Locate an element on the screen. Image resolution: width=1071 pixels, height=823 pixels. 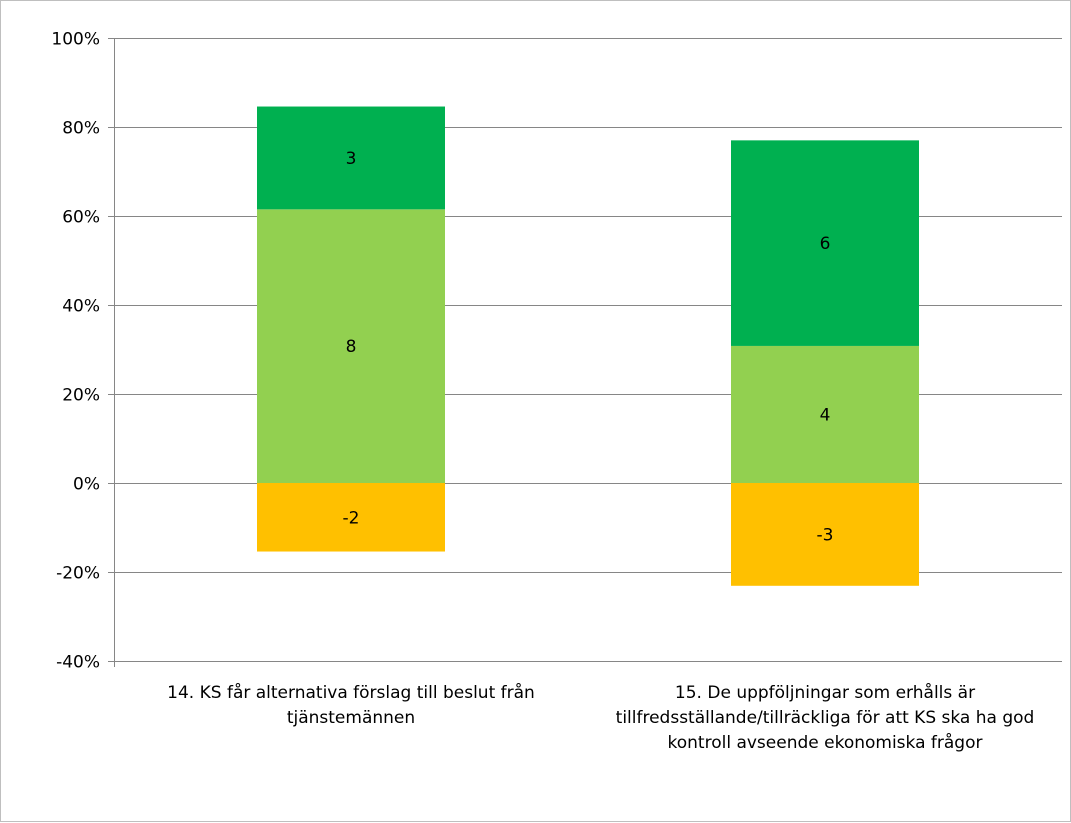
data-label: 6 is located at coordinates (825, 244).